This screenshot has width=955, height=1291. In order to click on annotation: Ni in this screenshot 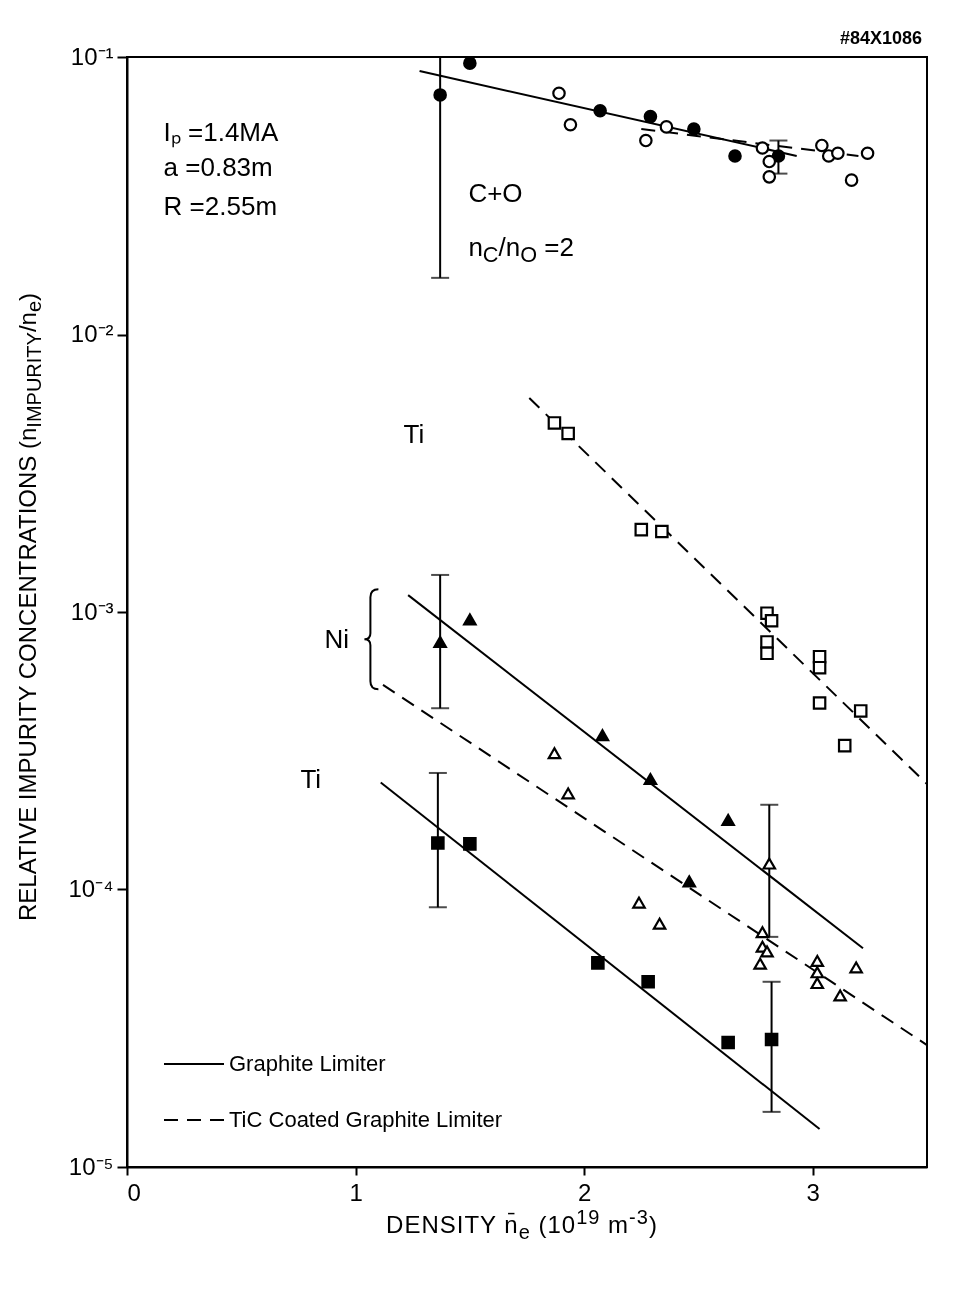, I will do `click(336, 638)`.